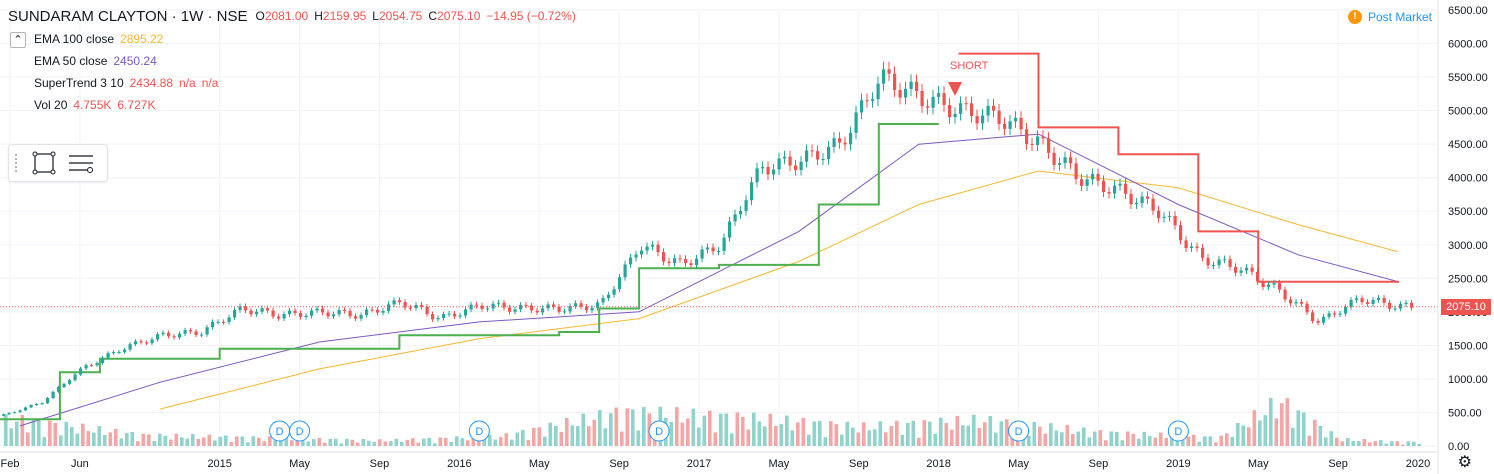 Image resolution: width=1494 pixels, height=474 pixels. What do you see at coordinates (81, 163) in the screenshot?
I see `object-tree-icon` at bounding box center [81, 163].